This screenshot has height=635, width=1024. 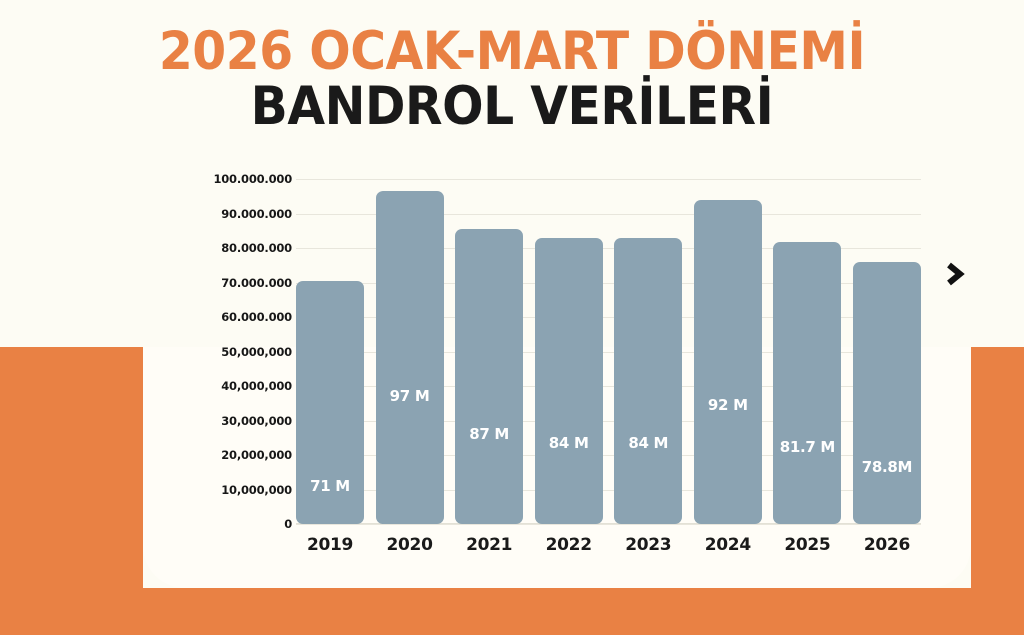 I want to click on bar: 97 M, so click(x=409, y=357).